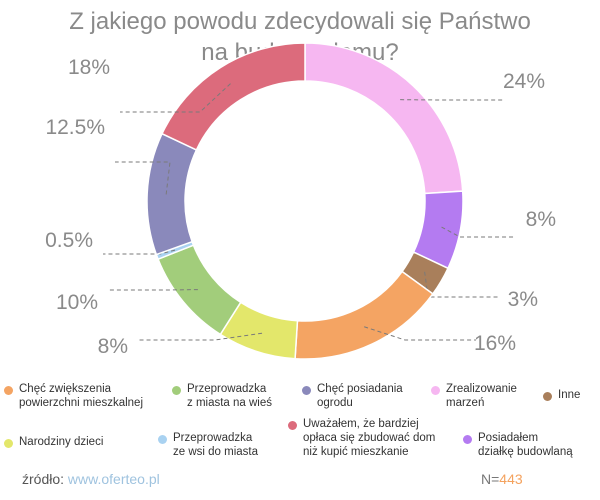  What do you see at coordinates (525, 445) in the screenshot?
I see `legend-label: Posiadałem działkę budowlaną` at bounding box center [525, 445].